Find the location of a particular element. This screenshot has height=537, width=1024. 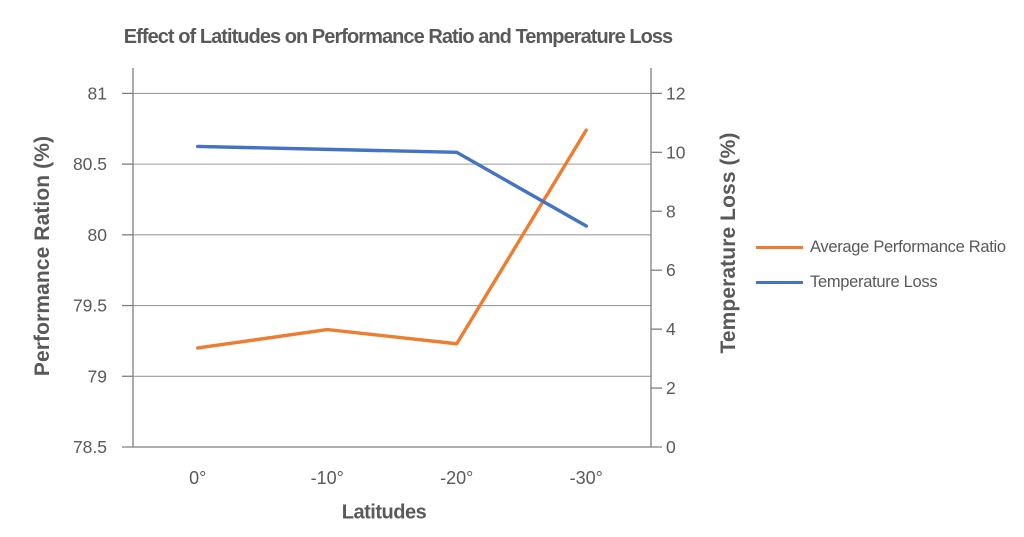

y-axis-right-tick-label: 8 is located at coordinates (671, 211).